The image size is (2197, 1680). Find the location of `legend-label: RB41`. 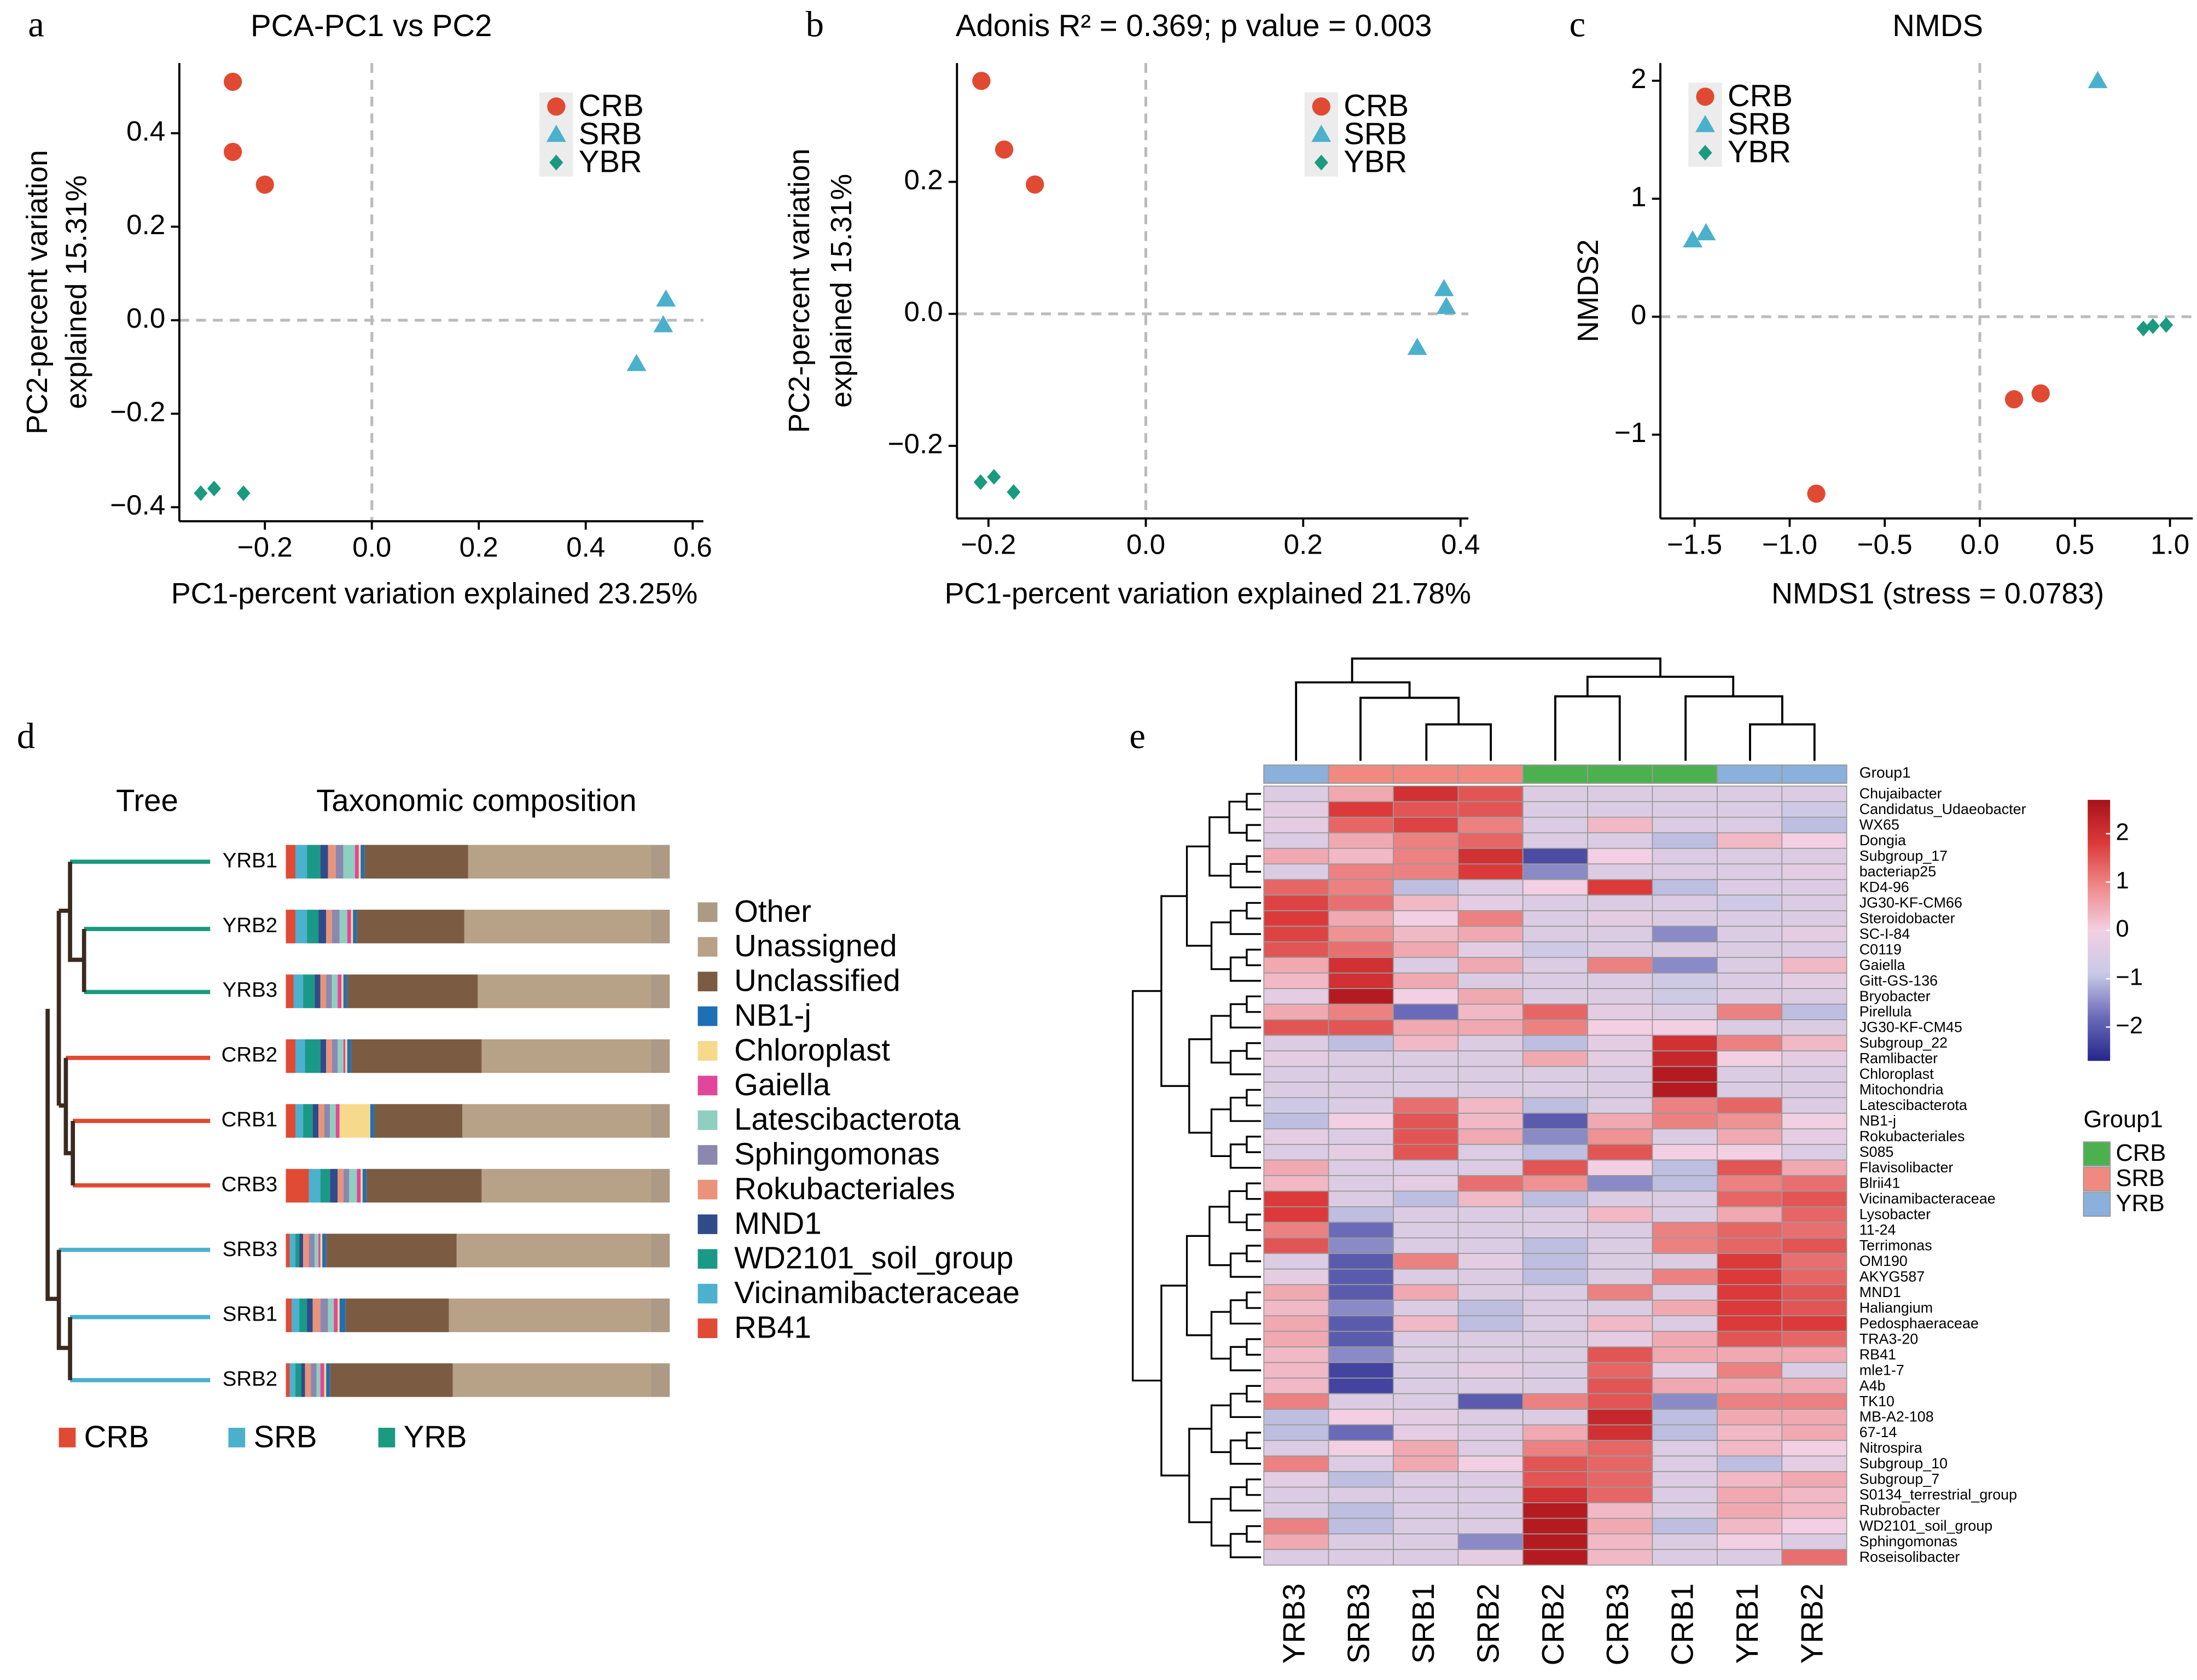

legend-label: RB41 is located at coordinates (772, 1327).